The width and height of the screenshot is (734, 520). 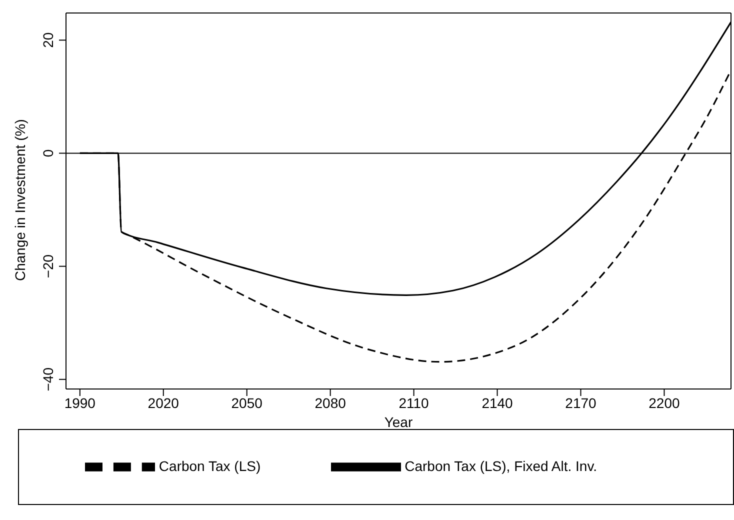 What do you see at coordinates (209, 466) in the screenshot?
I see `legend-label: Carbon Tax (LS)` at bounding box center [209, 466].